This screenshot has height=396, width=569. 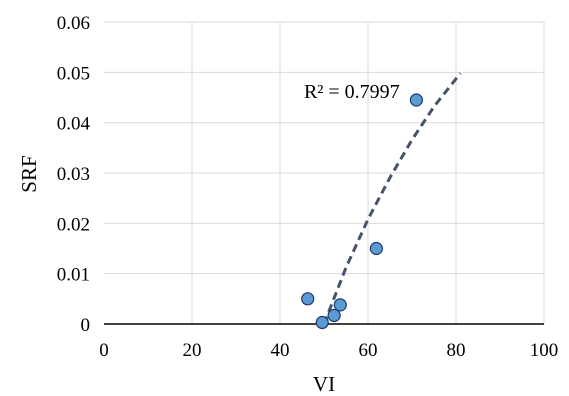 What do you see at coordinates (362, 211) in the screenshot?
I see `data-points` at bounding box center [362, 211].